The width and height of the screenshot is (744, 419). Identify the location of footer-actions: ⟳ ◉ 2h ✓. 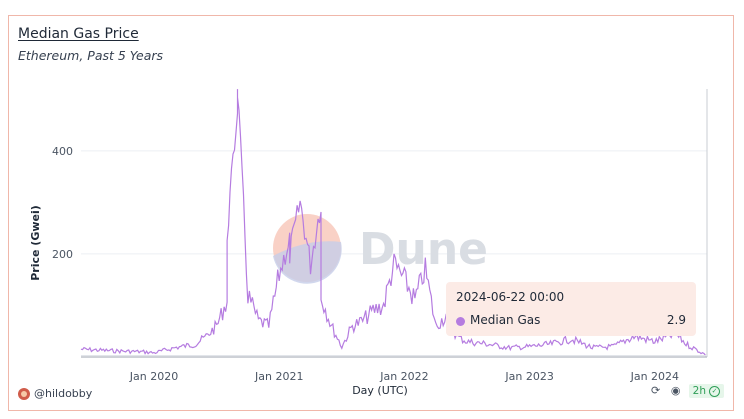
(686, 391).